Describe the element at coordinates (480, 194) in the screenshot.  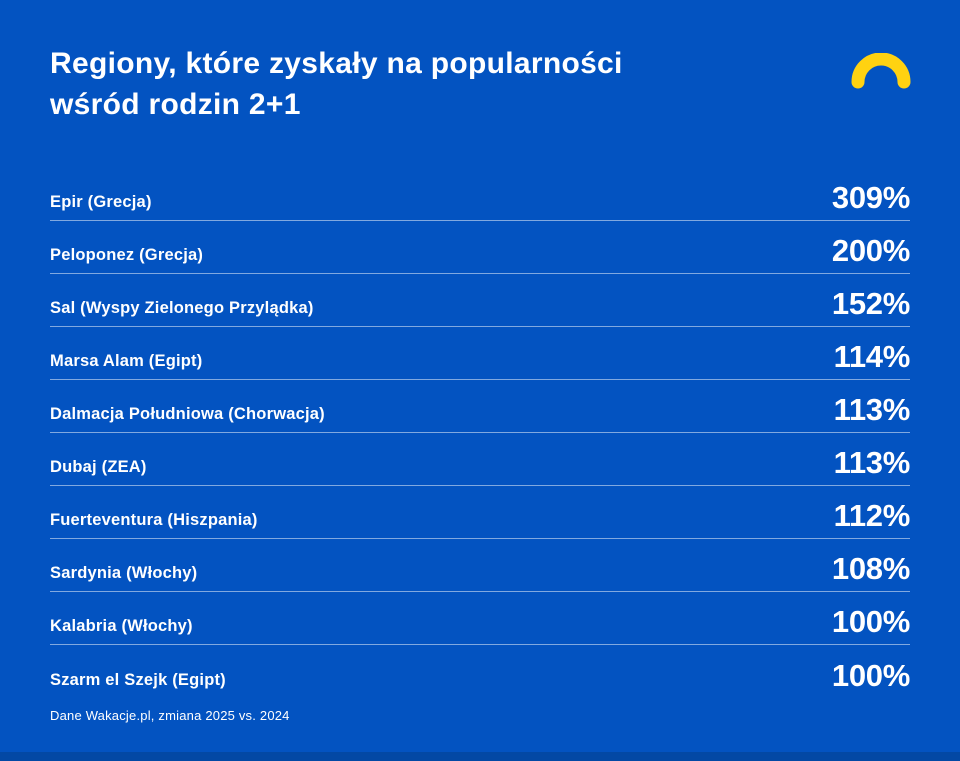
I see `table-row: Epir (Grecja) 309%` at that location.